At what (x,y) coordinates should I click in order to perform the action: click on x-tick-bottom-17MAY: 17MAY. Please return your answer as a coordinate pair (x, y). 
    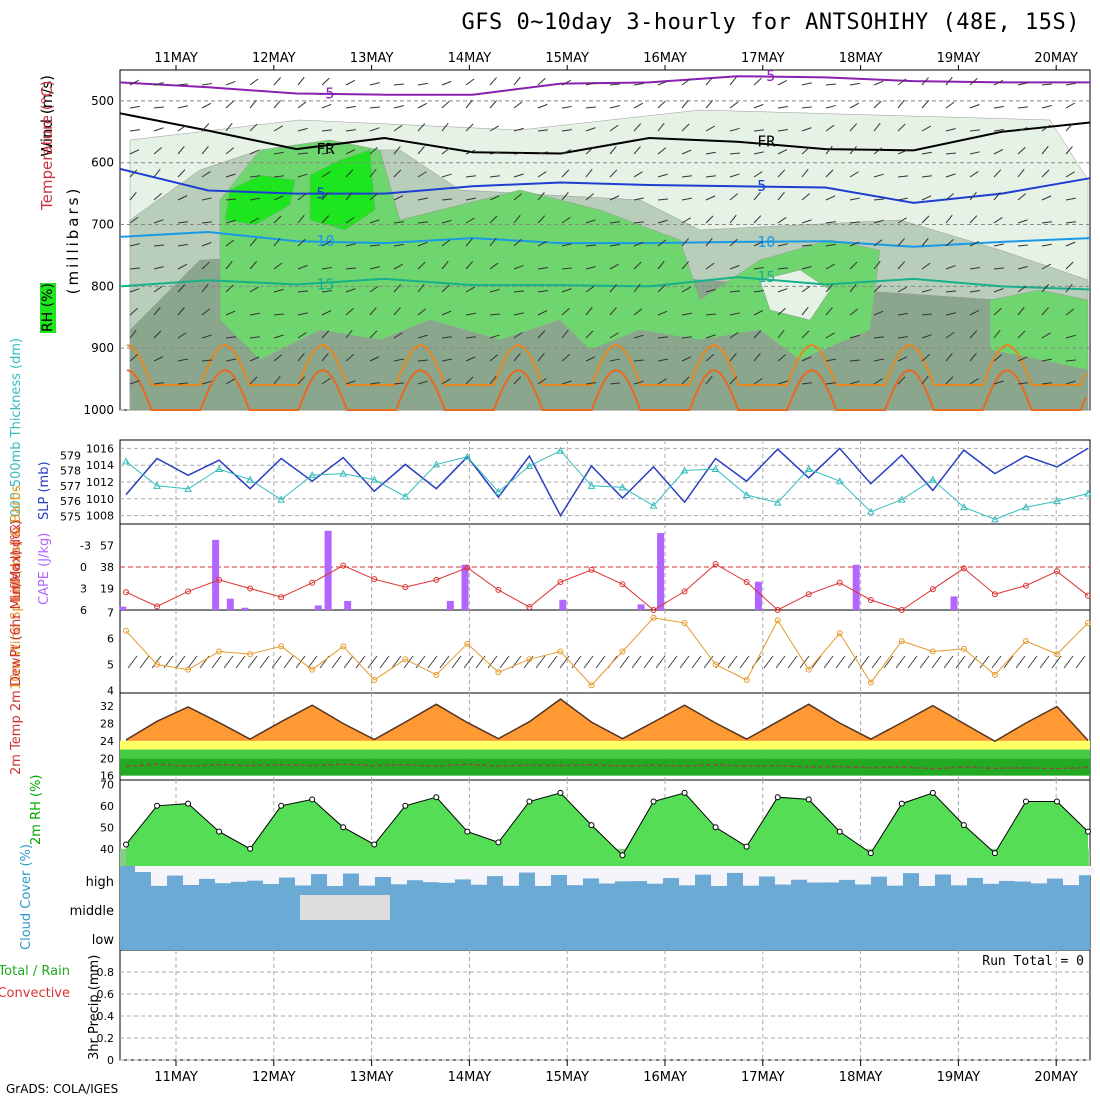
    Looking at the image, I should click on (763, 1077).